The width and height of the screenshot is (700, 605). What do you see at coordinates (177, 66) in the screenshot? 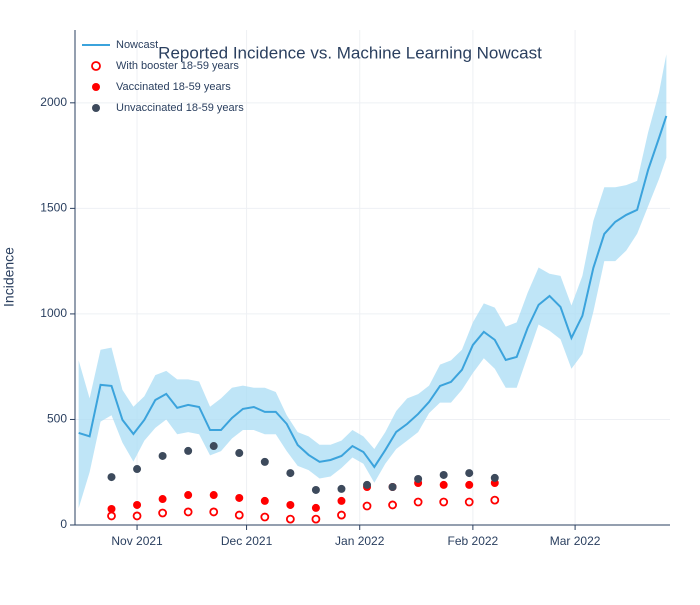
I see `legend-label: With booster 18-59 years` at bounding box center [177, 66].